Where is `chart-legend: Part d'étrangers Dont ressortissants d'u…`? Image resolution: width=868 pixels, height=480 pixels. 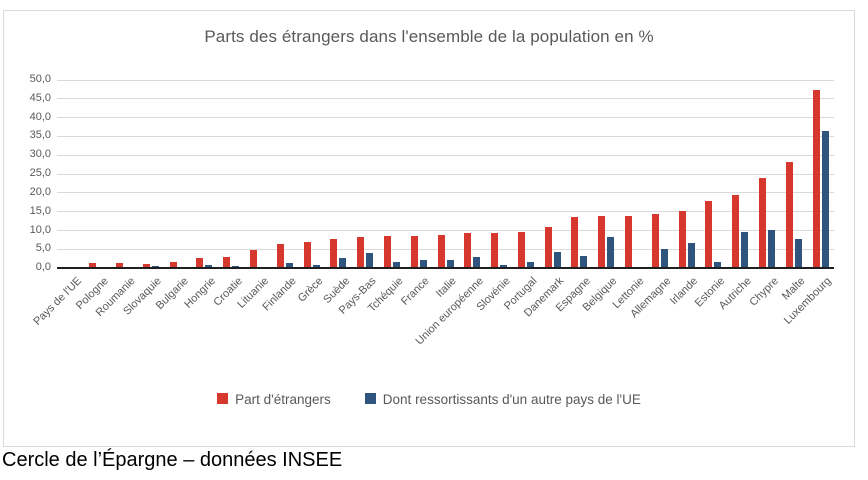 chart-legend: Part d'étrangers Dont ressortissants d'u… is located at coordinates (429, 400).